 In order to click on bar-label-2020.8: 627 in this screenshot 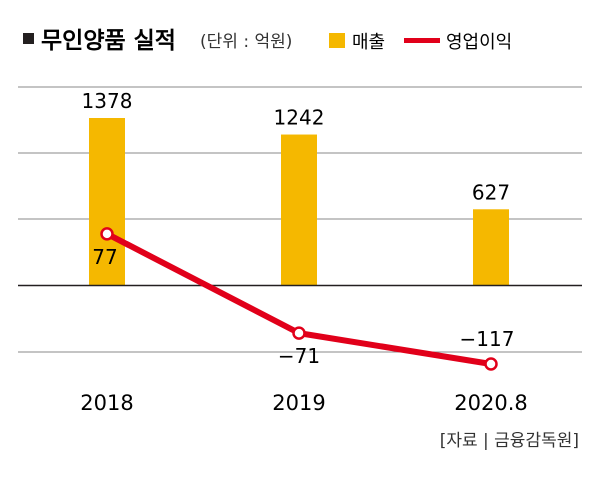, I will do `click(491, 192)`.